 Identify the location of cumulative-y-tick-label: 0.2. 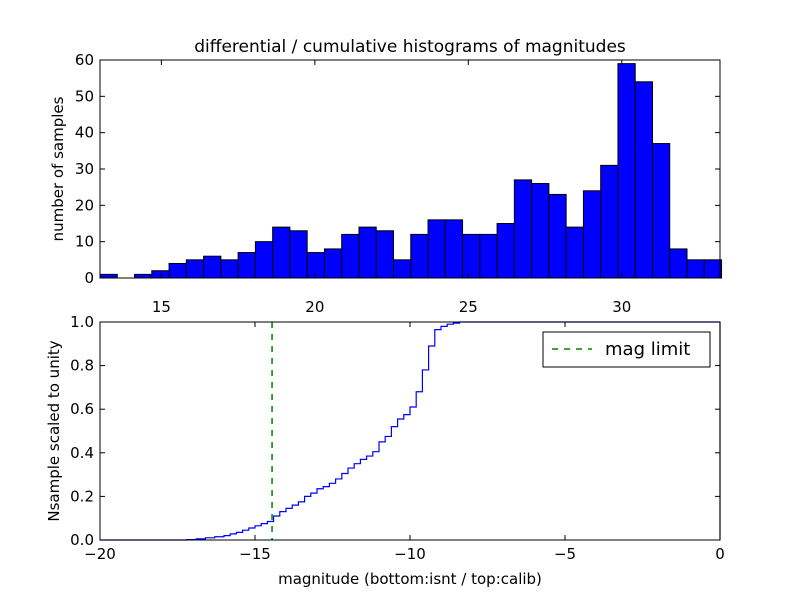
(82, 496).